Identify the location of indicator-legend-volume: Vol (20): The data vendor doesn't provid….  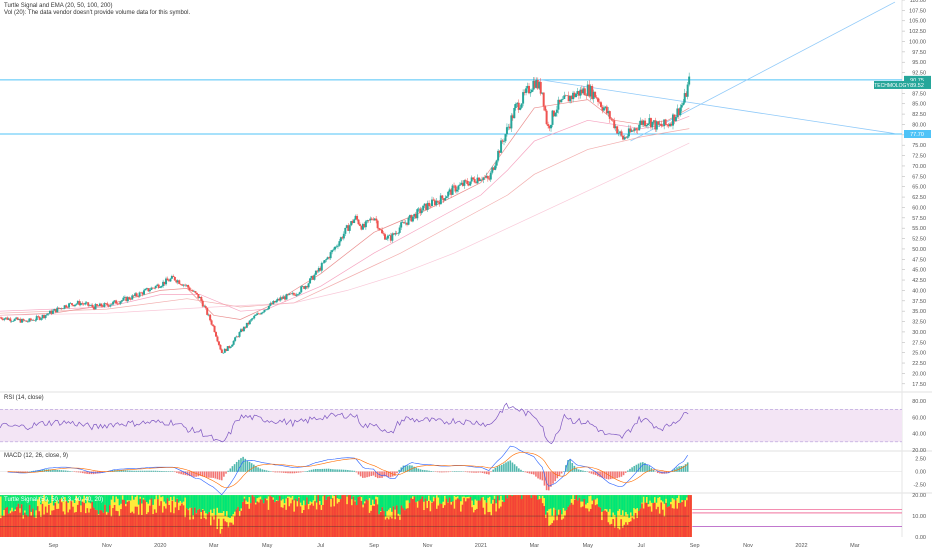
(97, 13).